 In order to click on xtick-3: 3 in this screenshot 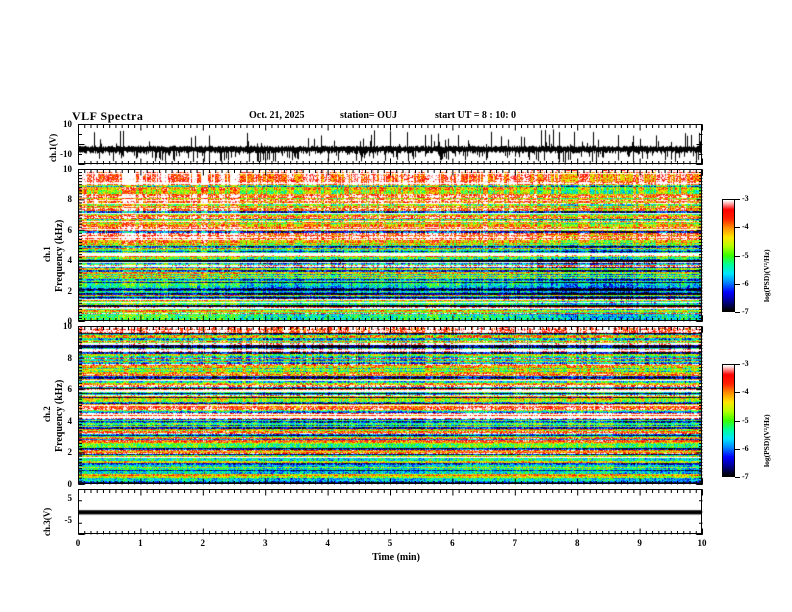, I will do `click(265, 543)`.